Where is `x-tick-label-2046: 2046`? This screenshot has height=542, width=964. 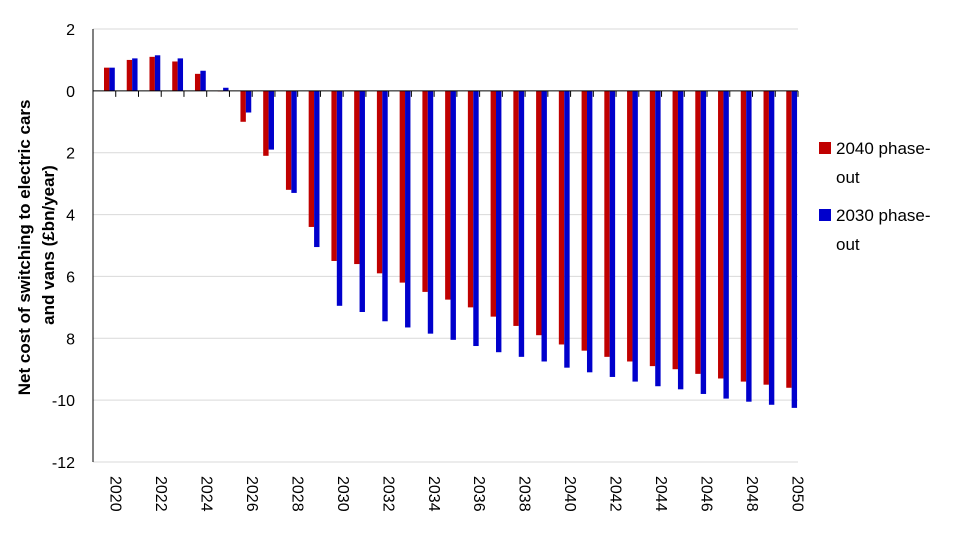
x-tick-label-2046: 2046 is located at coordinates (706, 494).